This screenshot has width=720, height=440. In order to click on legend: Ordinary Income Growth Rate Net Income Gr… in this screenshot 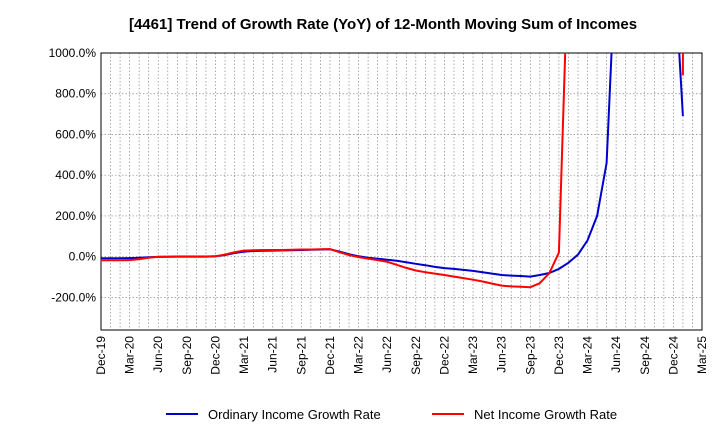, I will do `click(391, 414)`.